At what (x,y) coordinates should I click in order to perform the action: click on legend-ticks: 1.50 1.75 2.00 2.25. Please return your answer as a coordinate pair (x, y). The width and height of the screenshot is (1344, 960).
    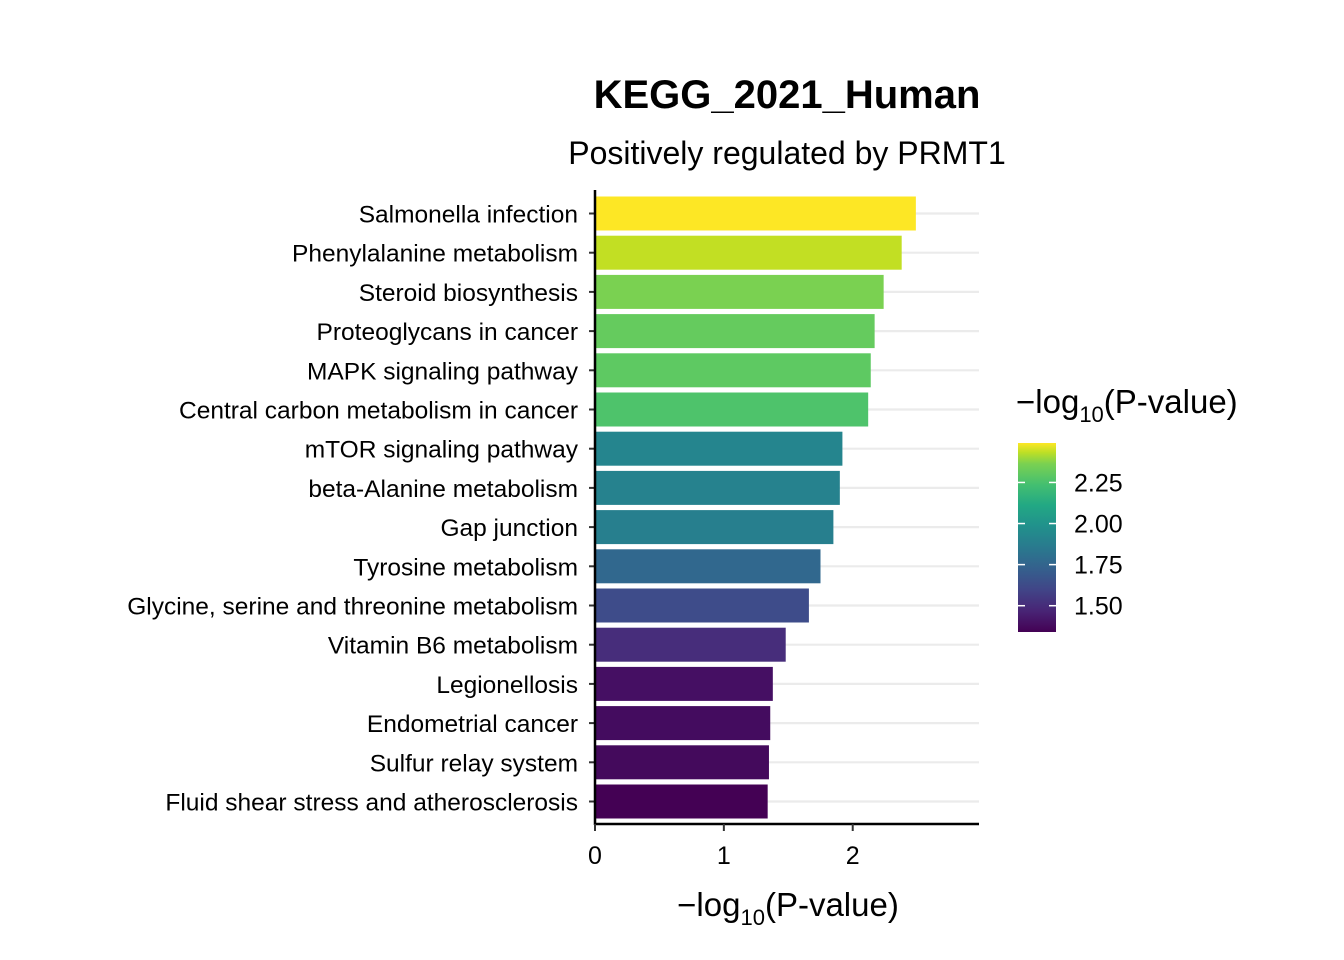
    Looking at the image, I should click on (1070, 545).